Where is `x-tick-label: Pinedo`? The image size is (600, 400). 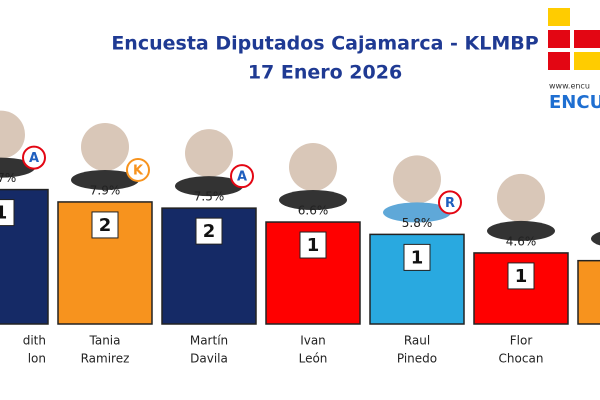
x-tick-label: Pinedo is located at coordinates (417, 359).